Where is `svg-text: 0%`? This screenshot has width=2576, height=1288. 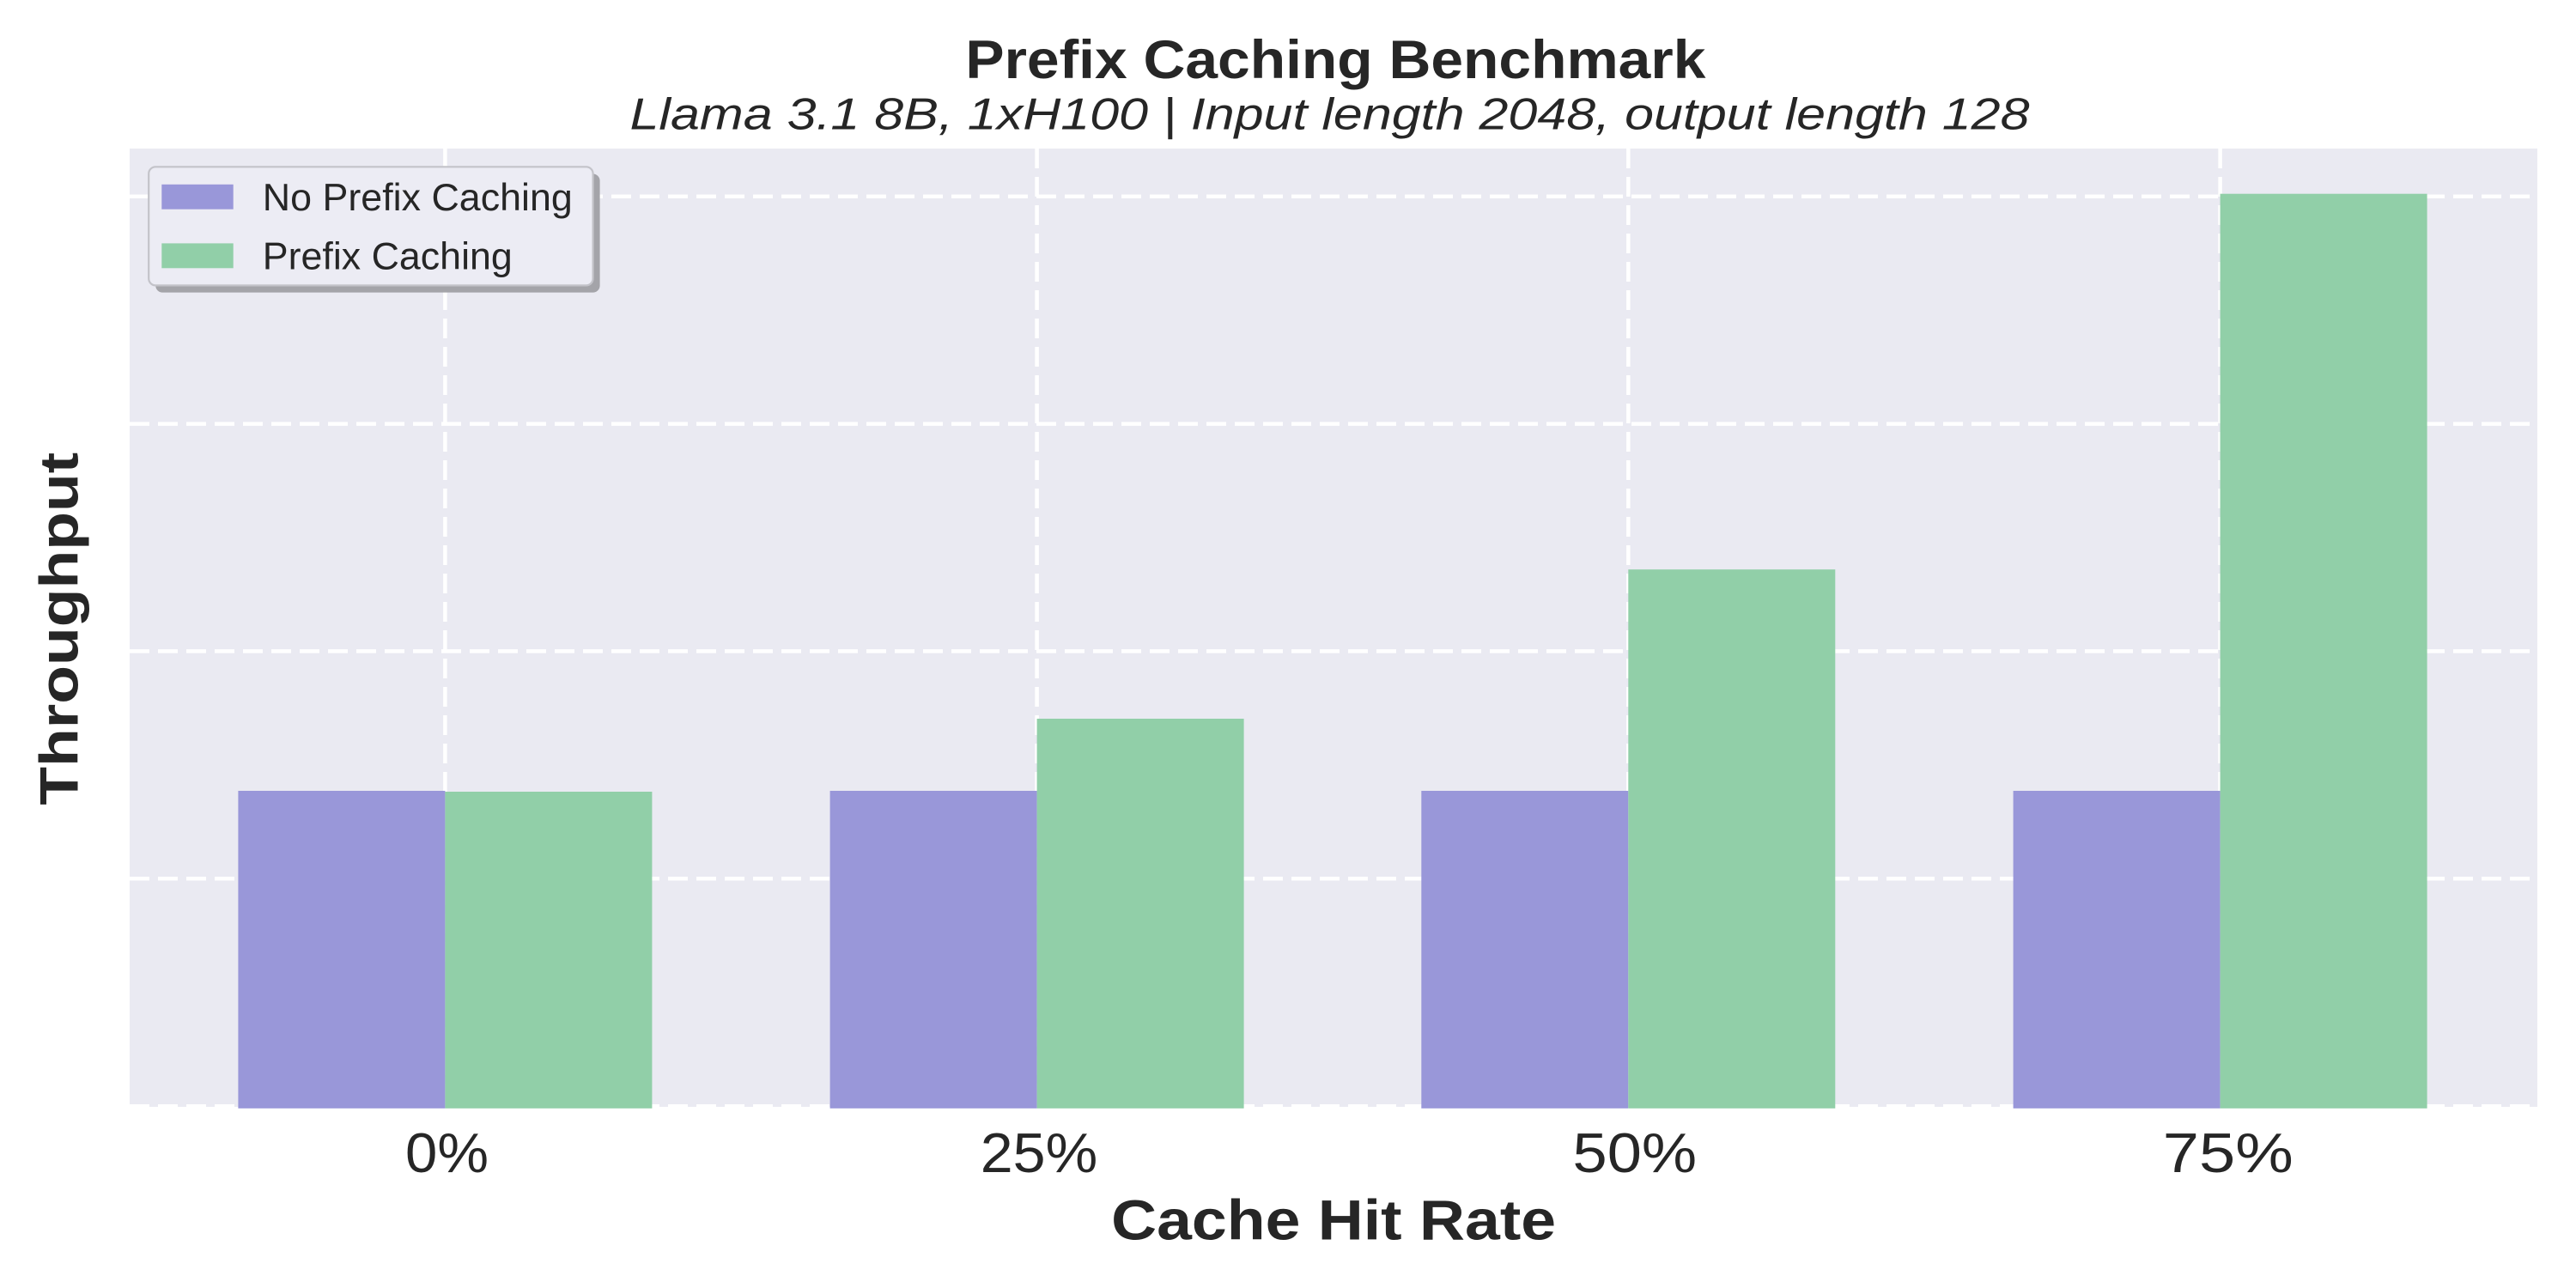
svg-text: 0% is located at coordinates (447, 1152).